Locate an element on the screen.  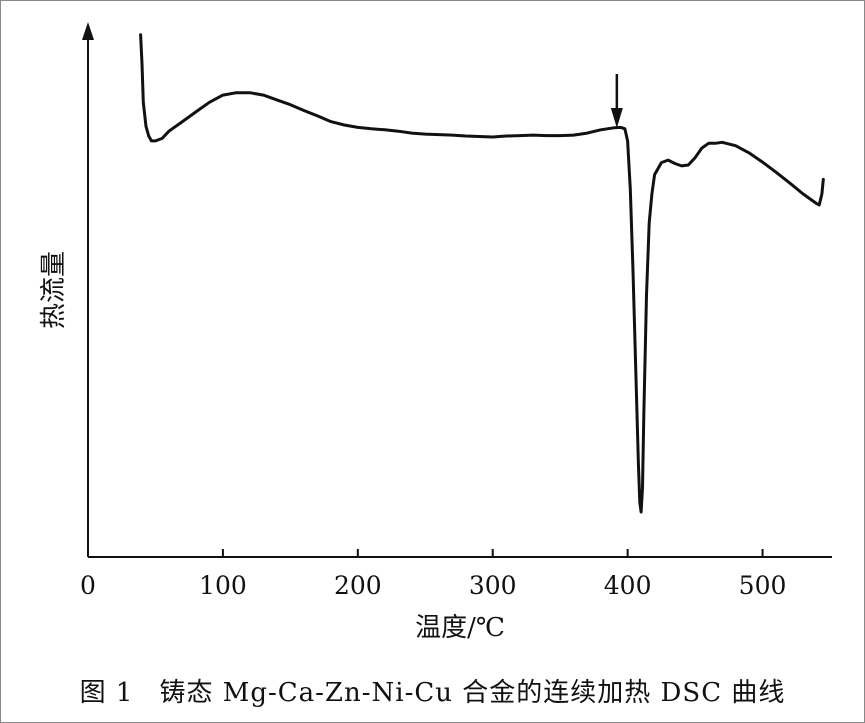
x-tick-labels: 0 100 200 300 400 500 is located at coordinates (433, 585).